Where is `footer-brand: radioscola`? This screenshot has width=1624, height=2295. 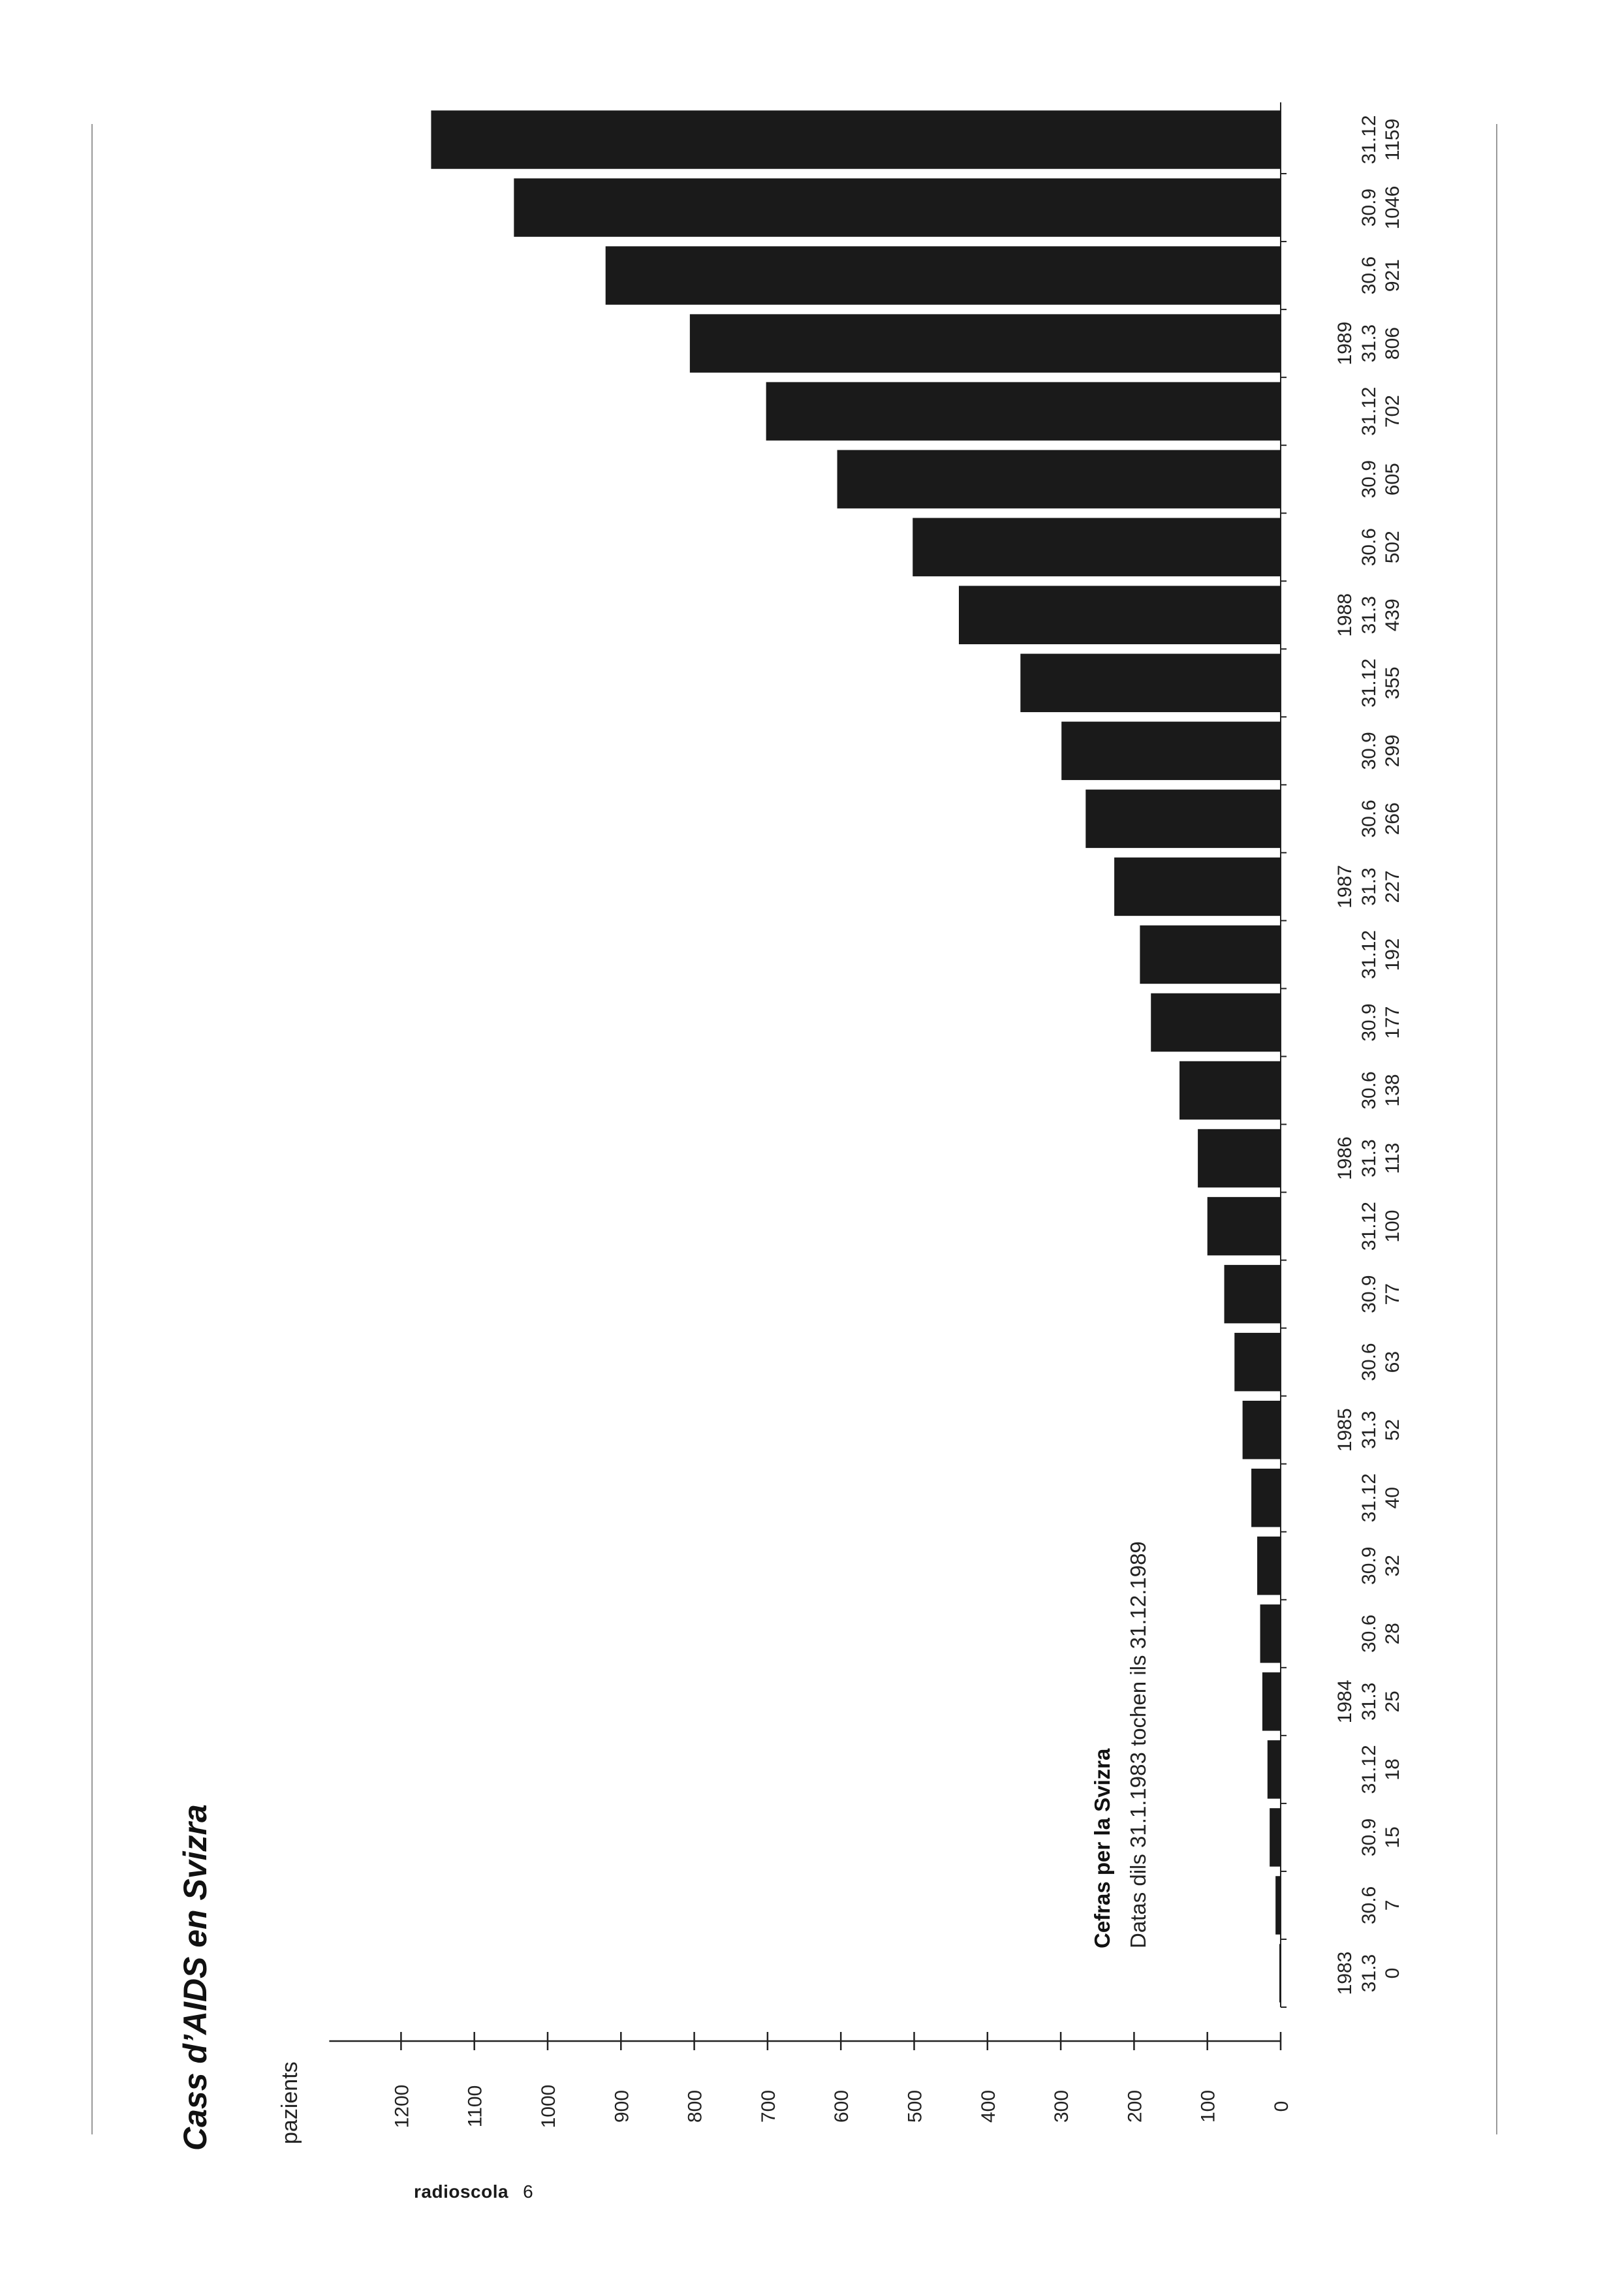
footer-brand: radioscola is located at coordinates (461, 2191).